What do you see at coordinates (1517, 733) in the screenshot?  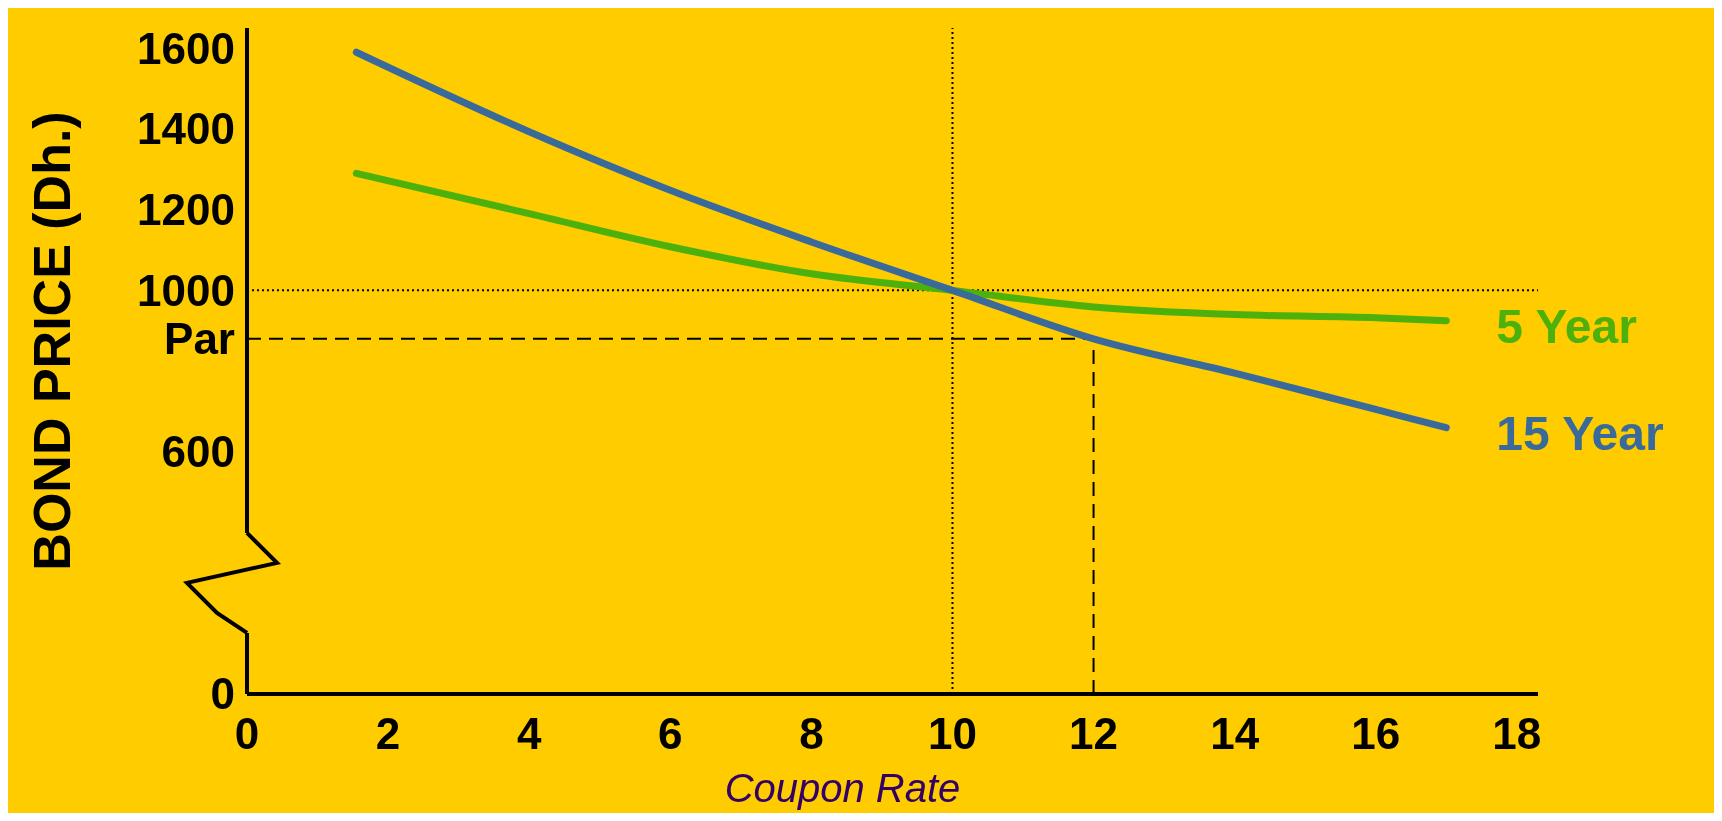 I see `x-tick-label: 18` at bounding box center [1517, 733].